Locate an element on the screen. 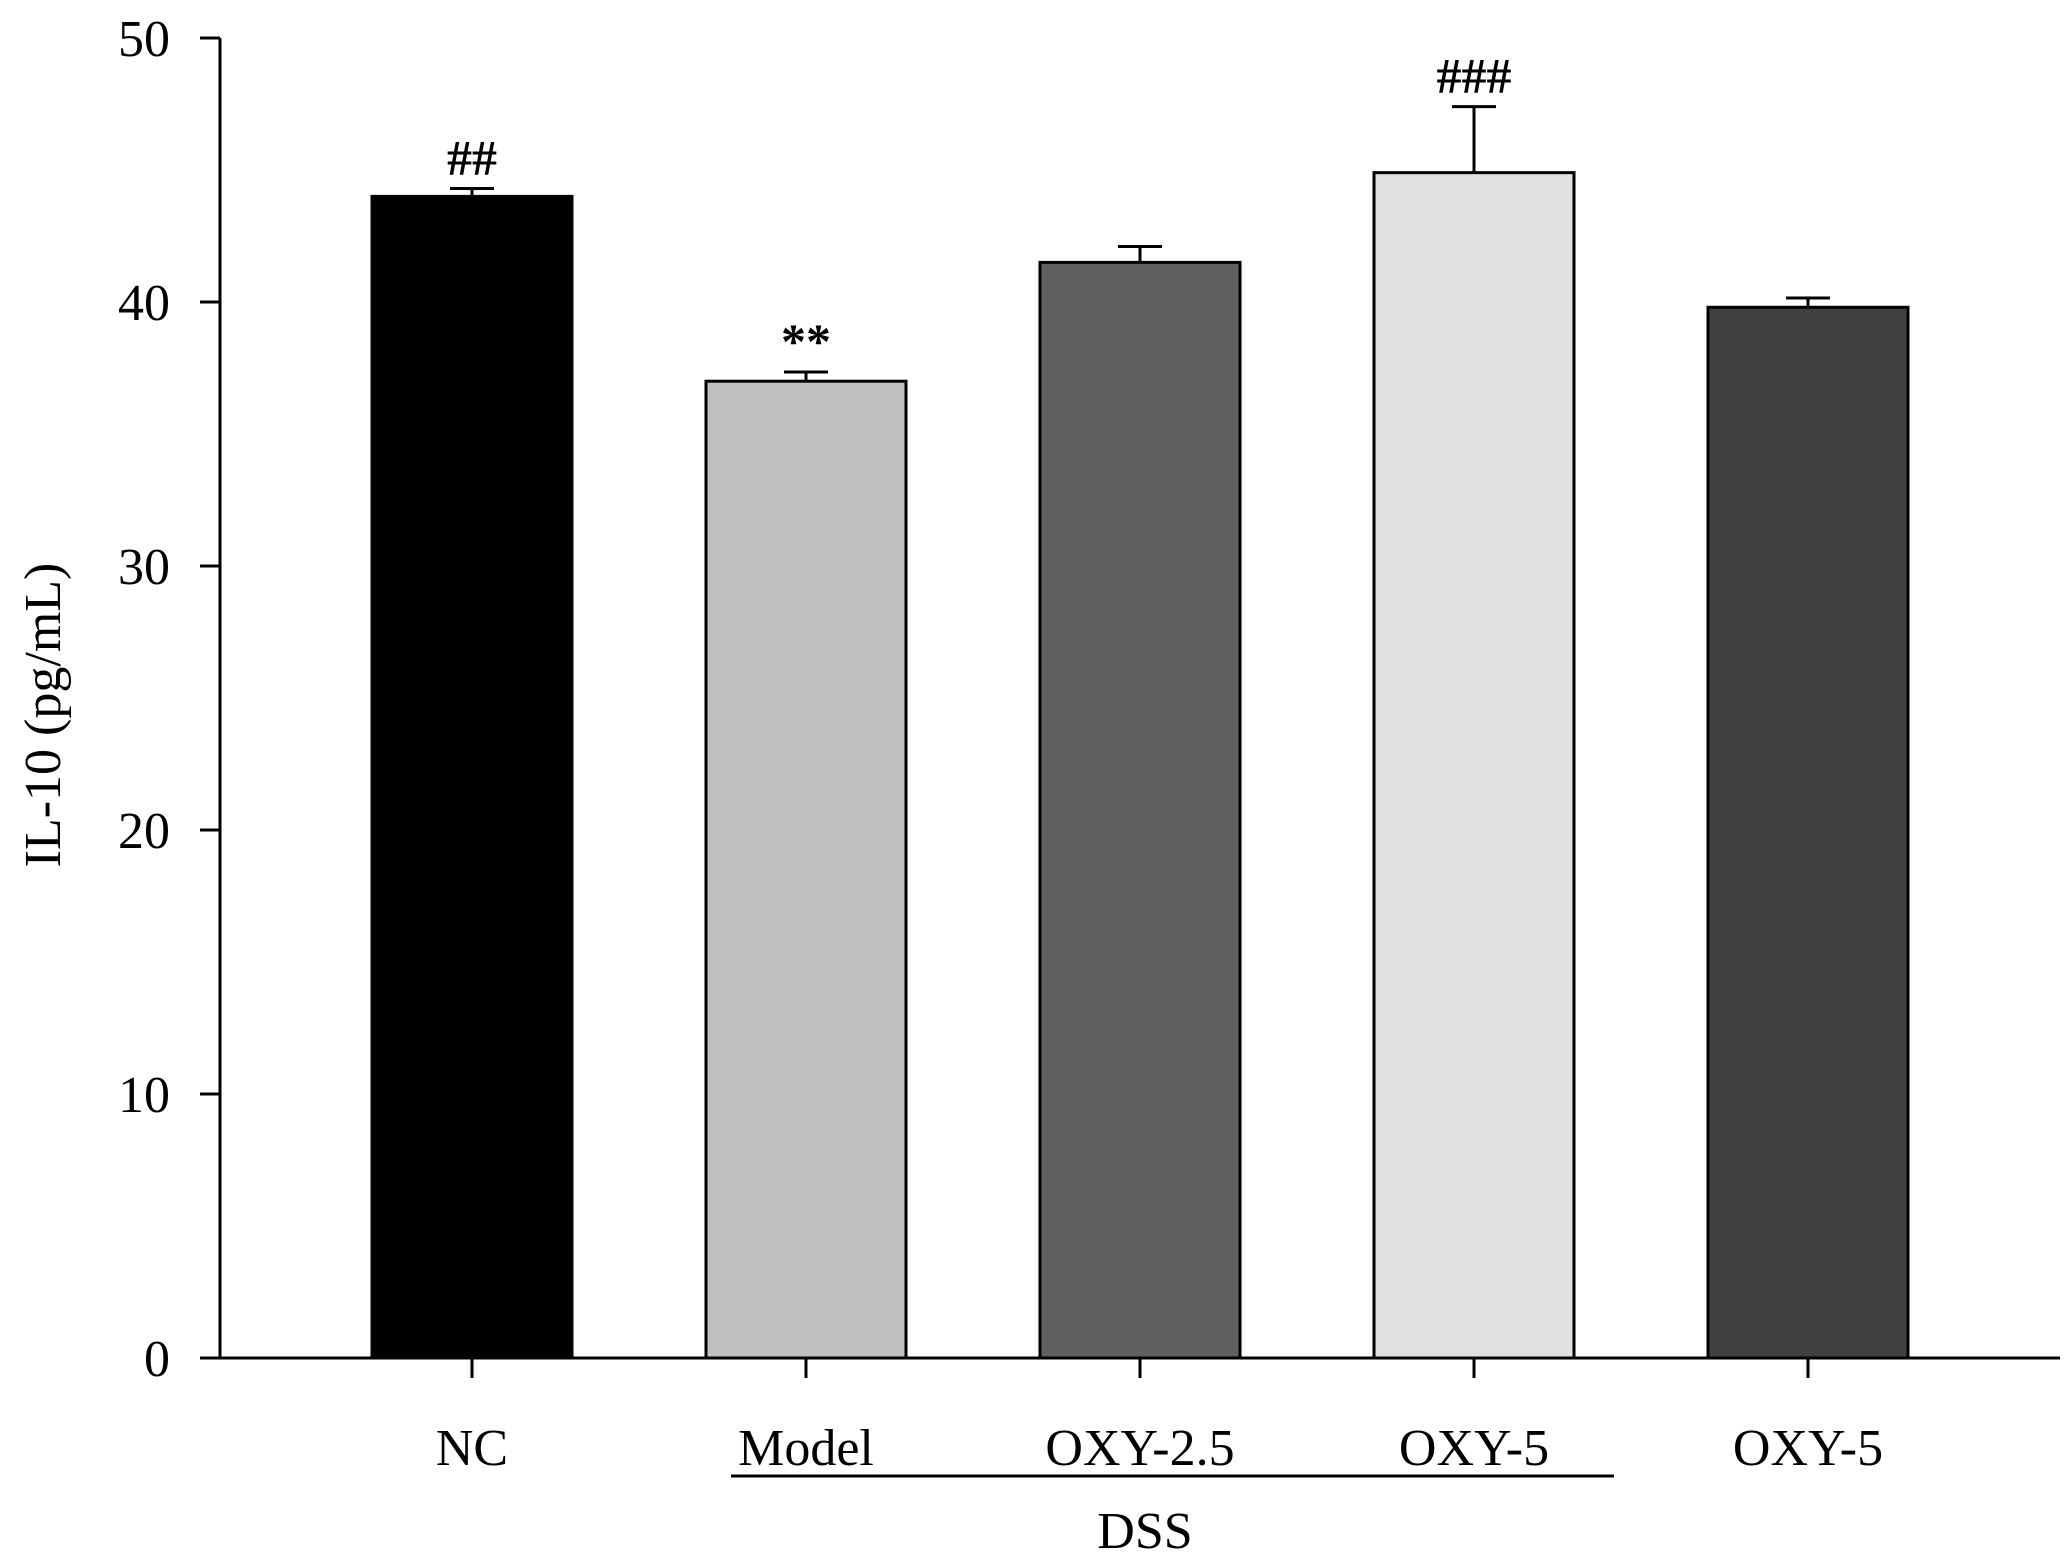 Image resolution: width=2069 pixels, height=1564 pixels. x-tick-label: Model is located at coordinates (806, 1448).